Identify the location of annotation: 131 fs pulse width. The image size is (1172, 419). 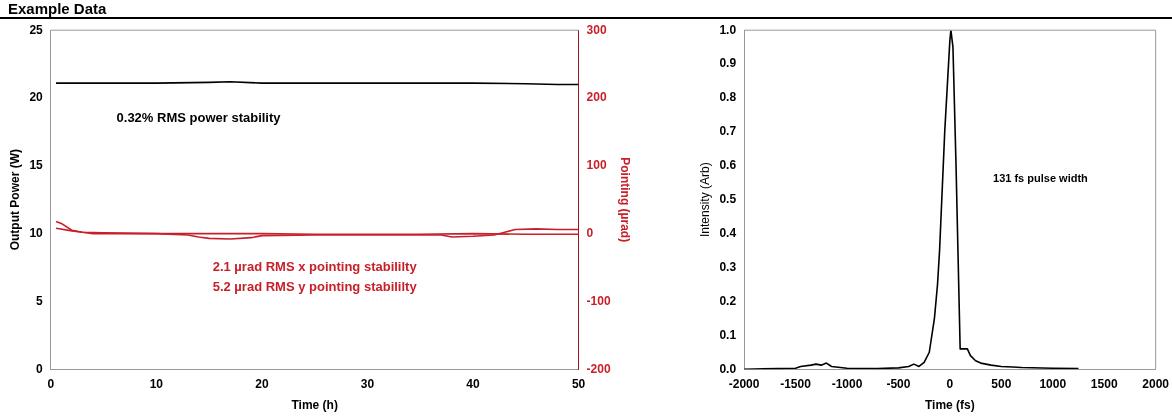
(1041, 178).